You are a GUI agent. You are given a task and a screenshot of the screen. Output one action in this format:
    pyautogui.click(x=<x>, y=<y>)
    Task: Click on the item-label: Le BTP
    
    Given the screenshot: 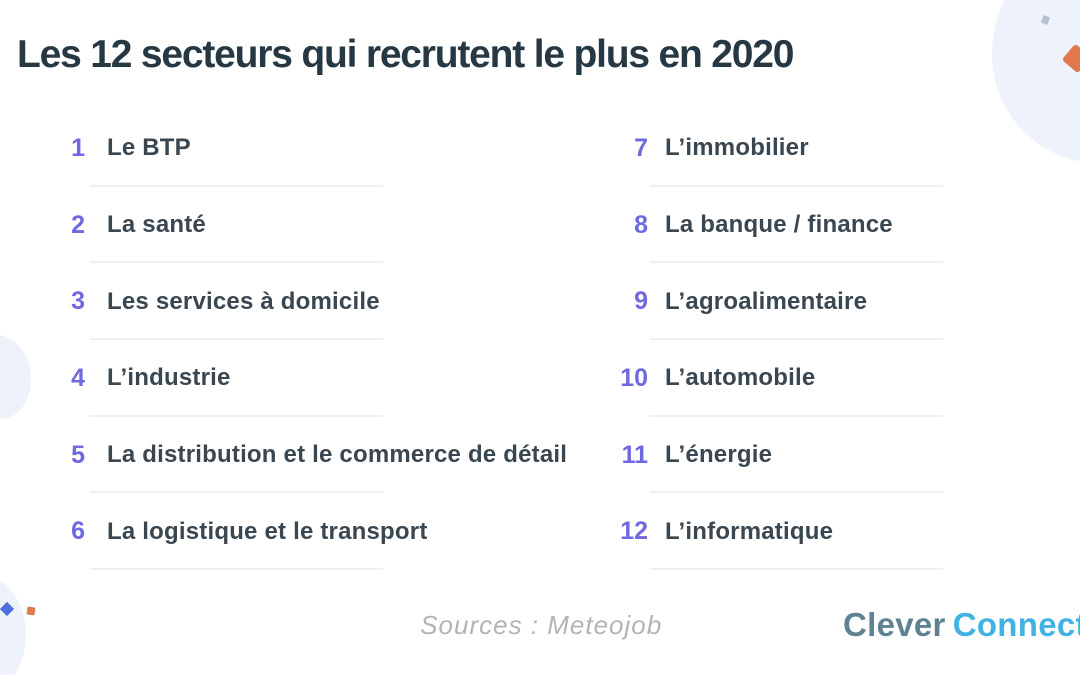 What is the action you would take?
    pyautogui.click(x=149, y=148)
    